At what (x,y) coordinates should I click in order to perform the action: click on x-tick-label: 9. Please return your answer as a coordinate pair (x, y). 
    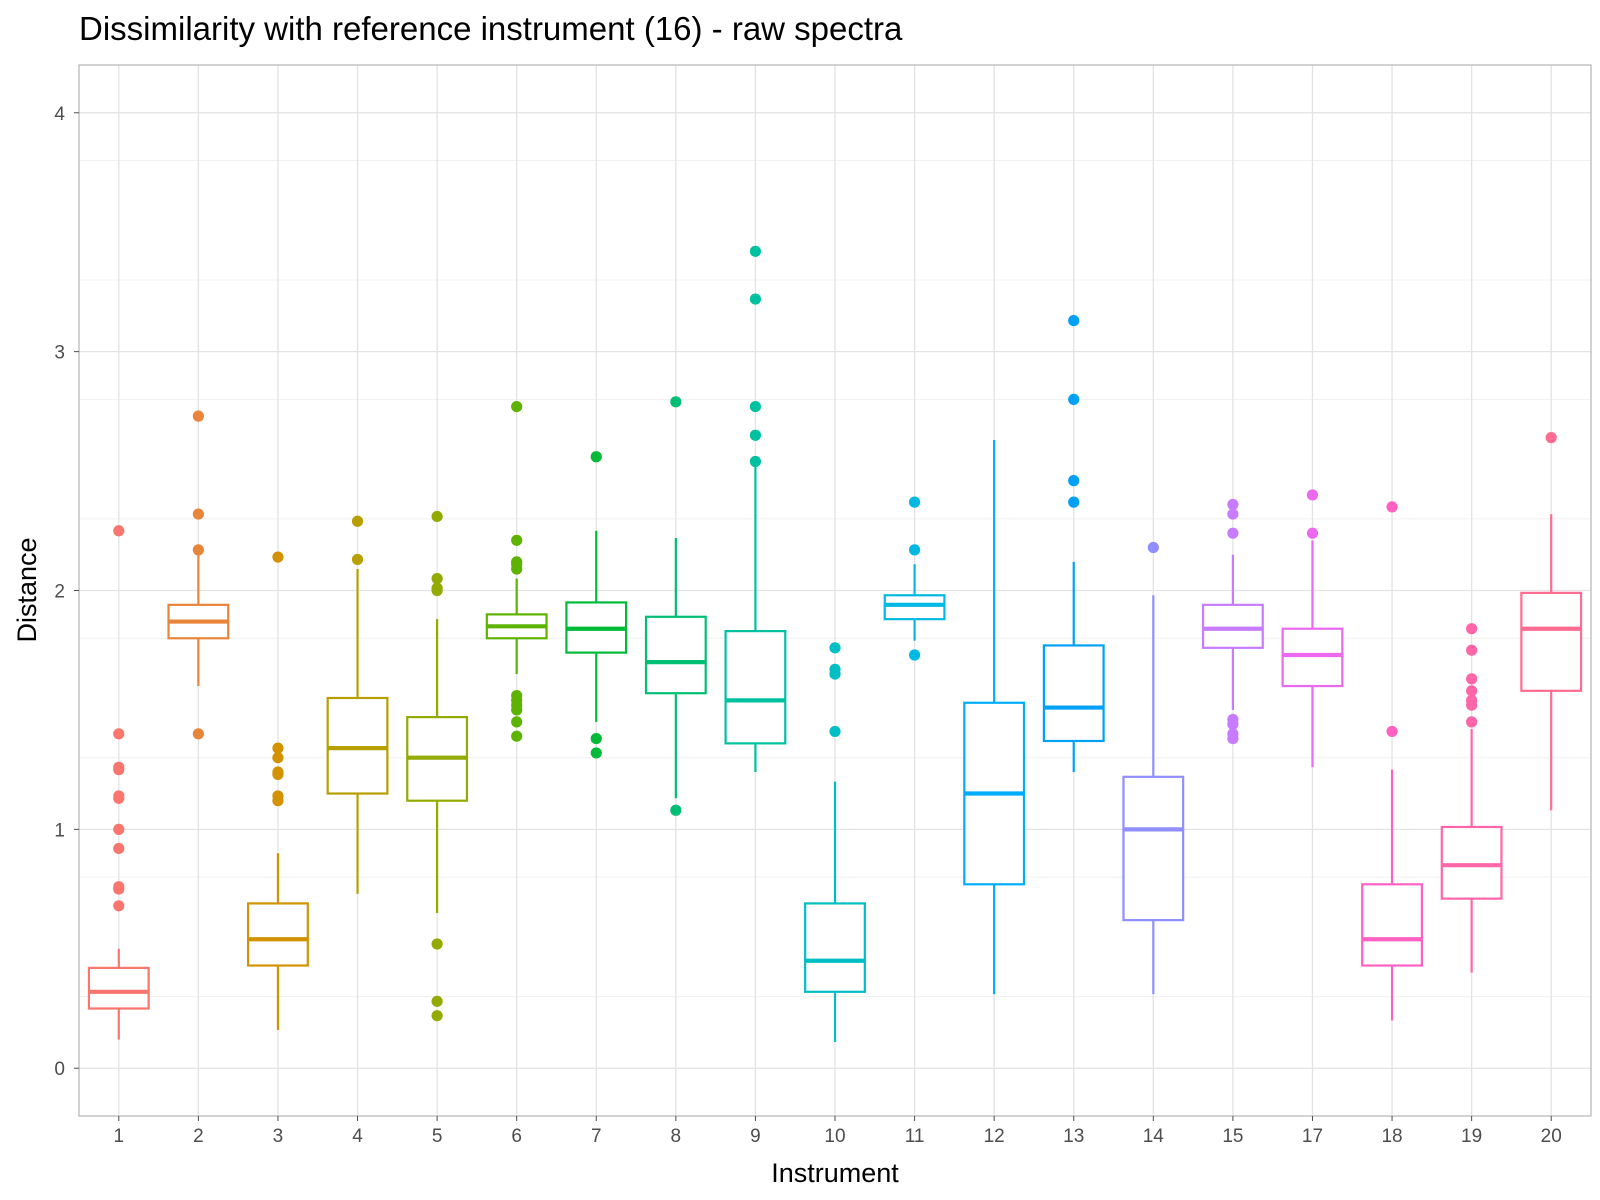
    Looking at the image, I should click on (755, 1136).